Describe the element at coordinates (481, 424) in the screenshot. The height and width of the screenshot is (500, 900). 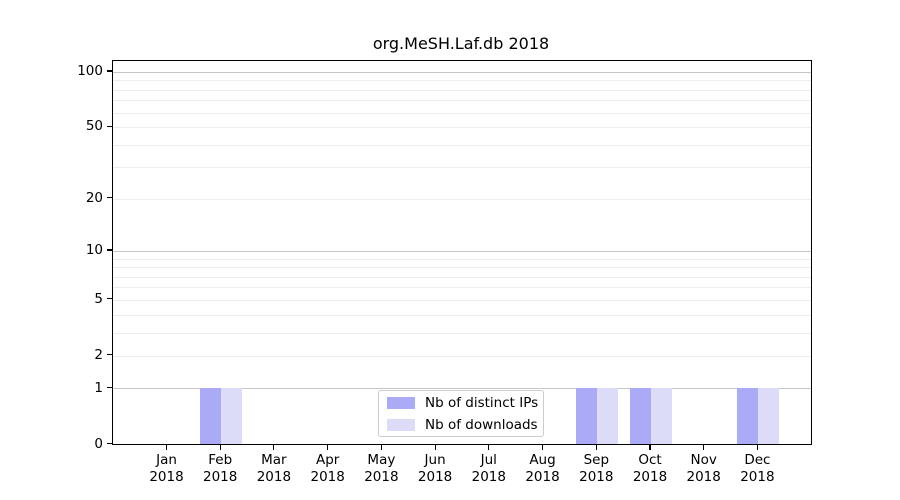
I see `legend-label-downloads: Nb of downloads` at that location.